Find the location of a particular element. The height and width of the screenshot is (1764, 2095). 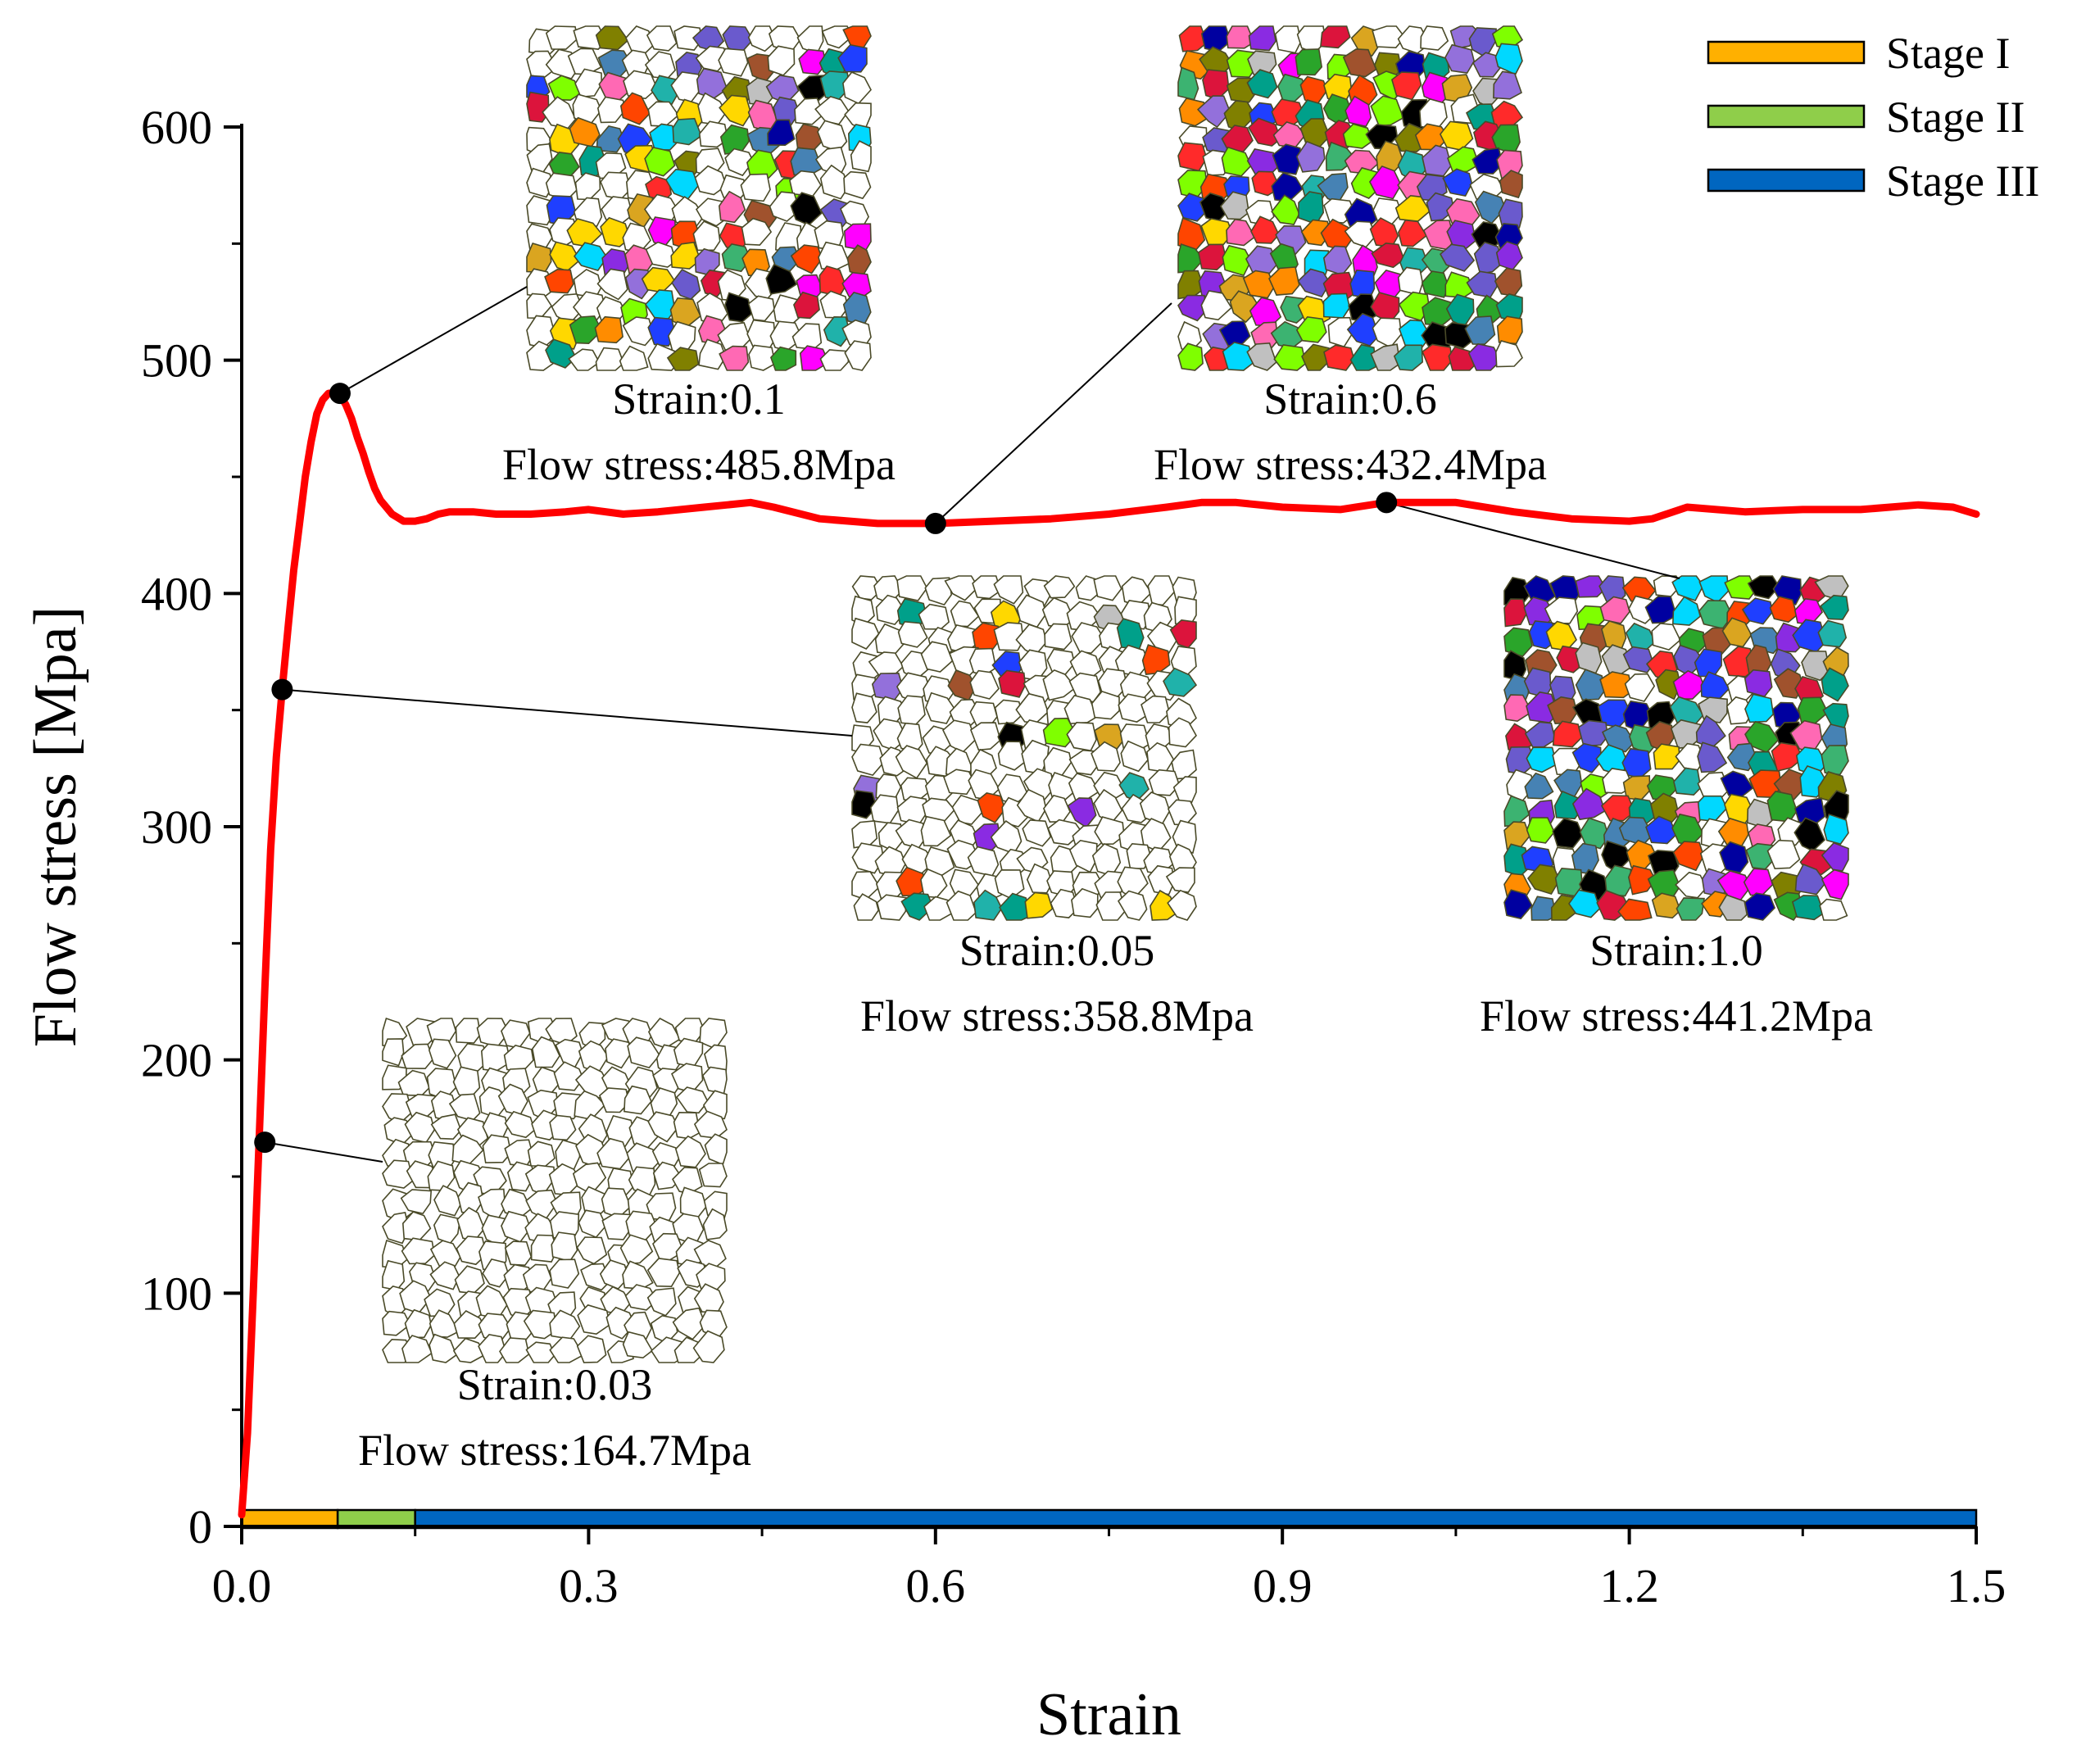

y-tick-label: 200 is located at coordinates (177, 1060).